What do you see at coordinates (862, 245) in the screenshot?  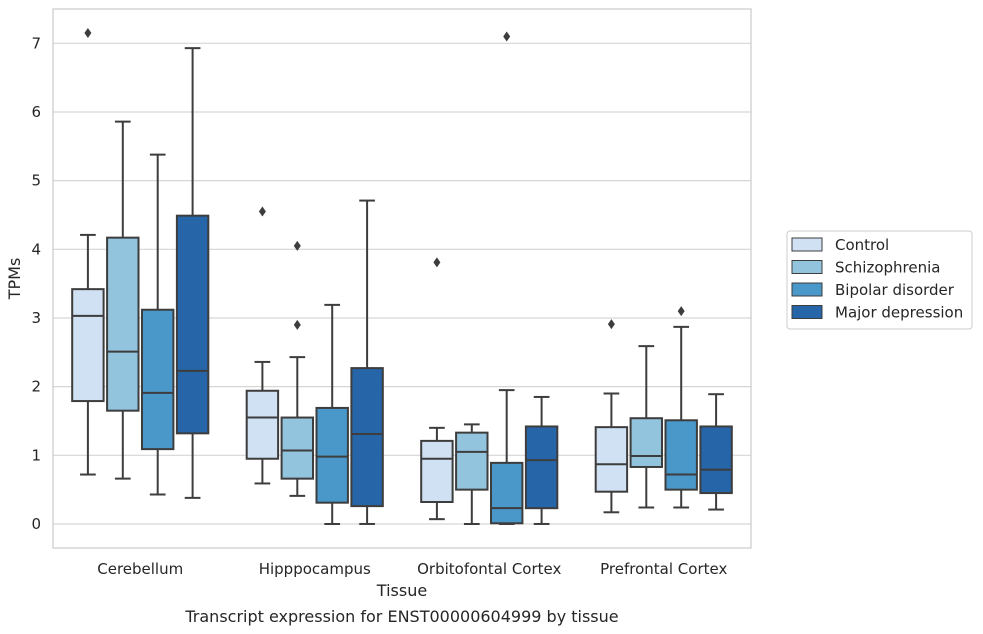 I see `legend-label: Control` at bounding box center [862, 245].